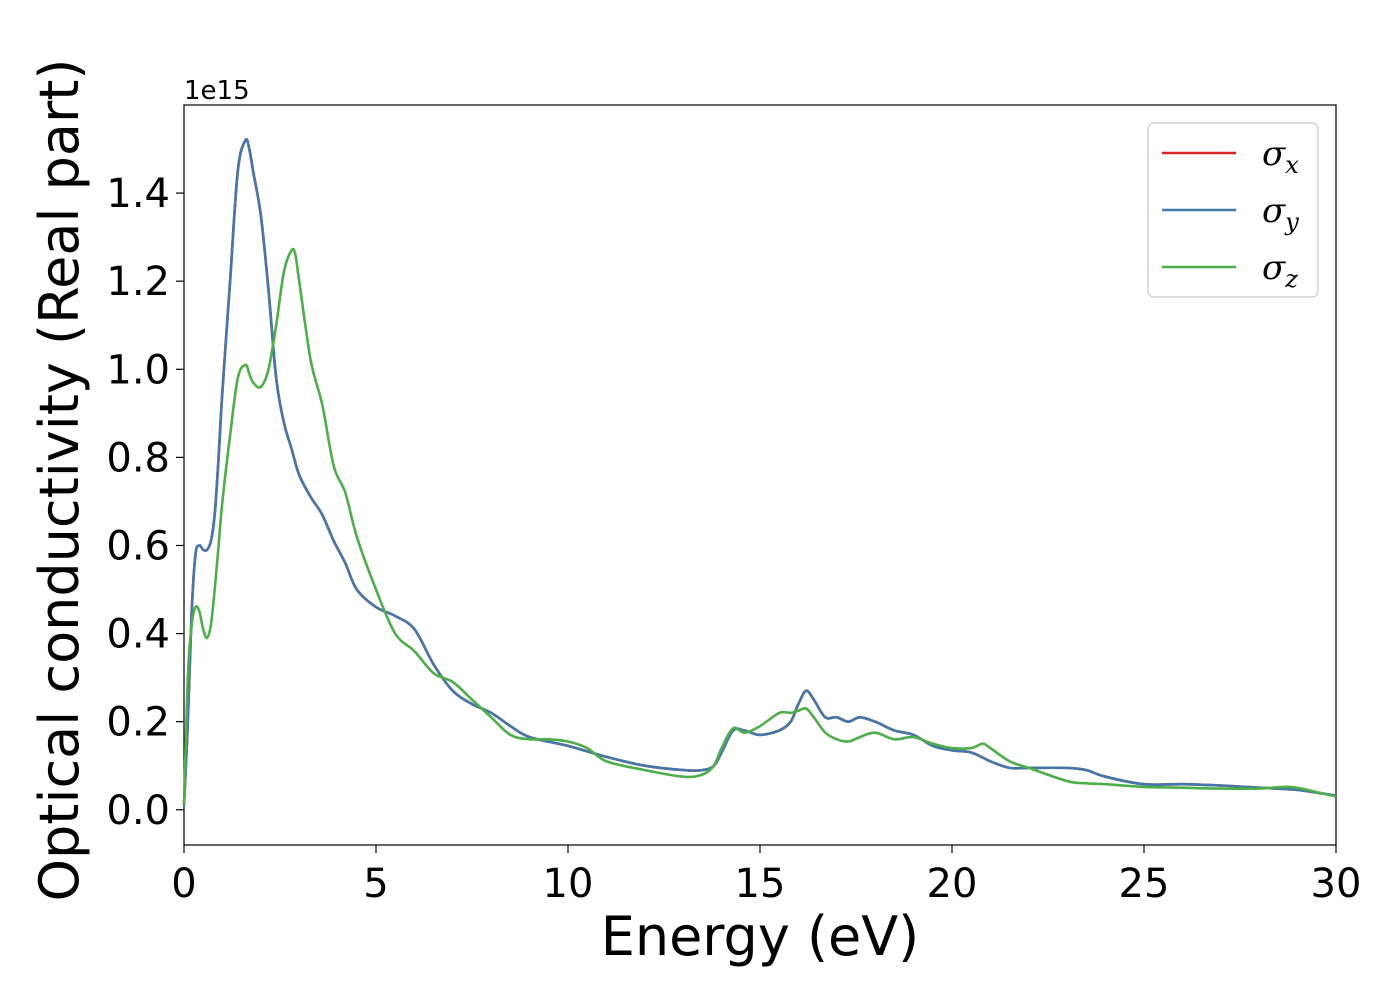 This screenshot has height=1000, width=1400. What do you see at coordinates (183, 884) in the screenshot?
I see `x-tick-label: 0` at bounding box center [183, 884].